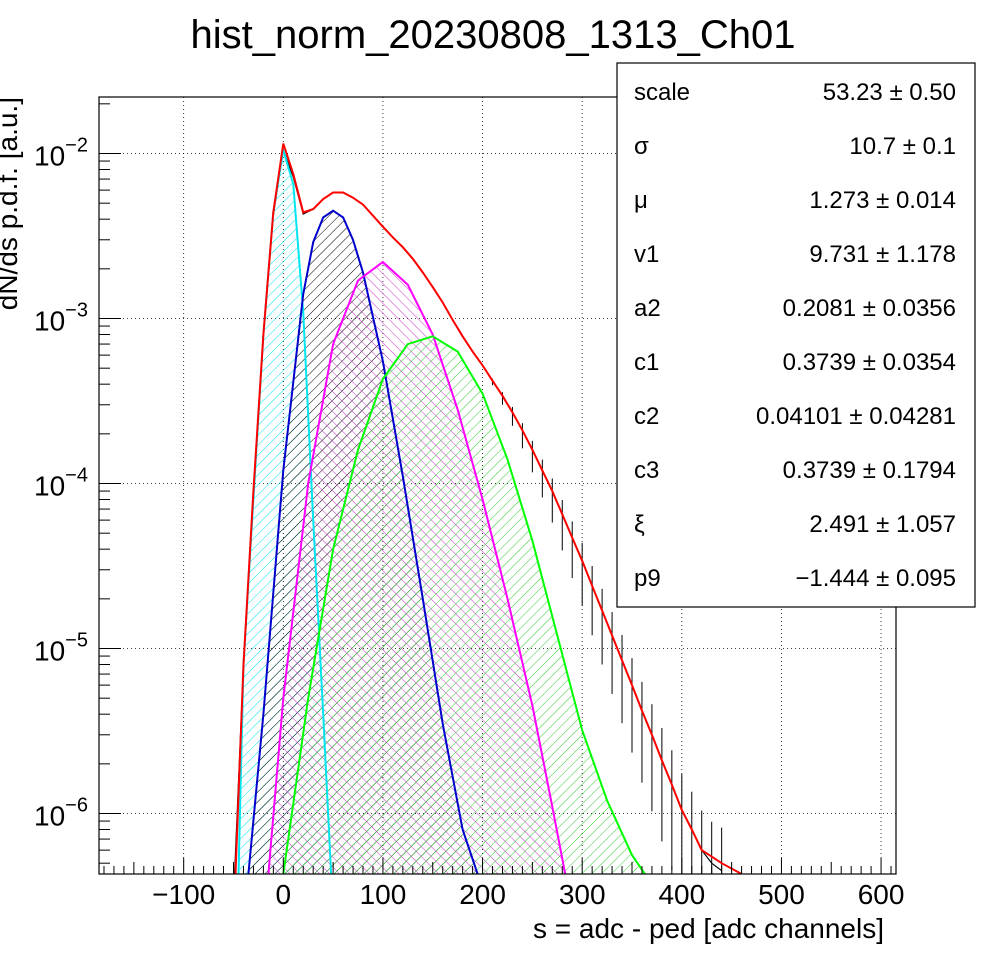 The image size is (996, 972). What do you see at coordinates (869, 362) in the screenshot?
I see `stat-value: 0.3739 ± 0.0354` at bounding box center [869, 362].